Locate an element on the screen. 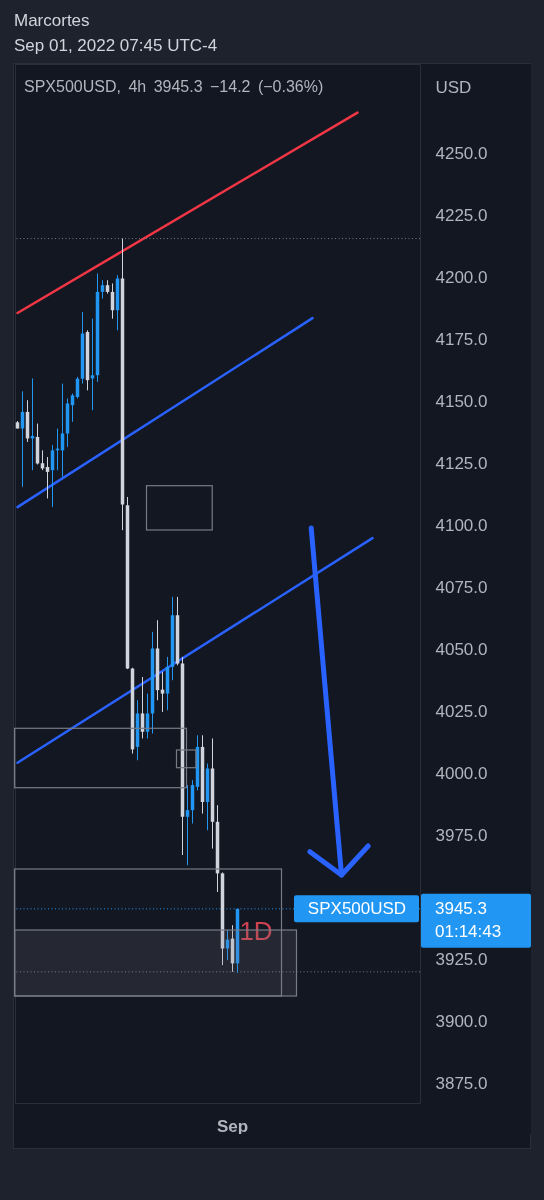  text: 3945.3 is located at coordinates (461, 908).